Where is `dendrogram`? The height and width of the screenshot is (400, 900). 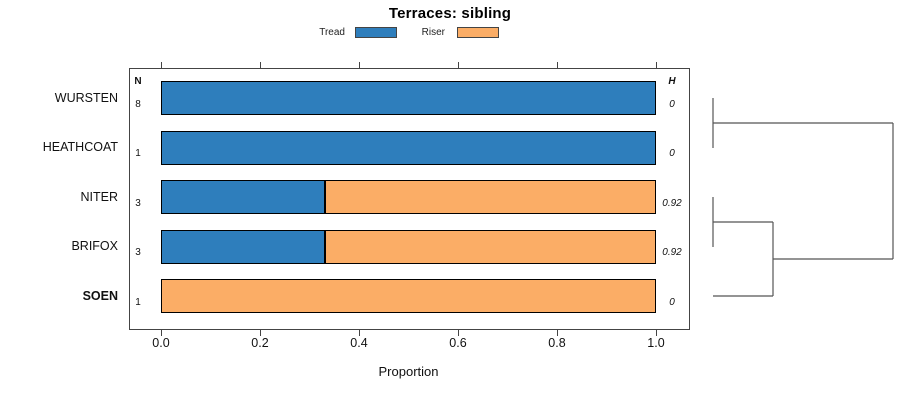 dendrogram is located at coordinates (803, 197).